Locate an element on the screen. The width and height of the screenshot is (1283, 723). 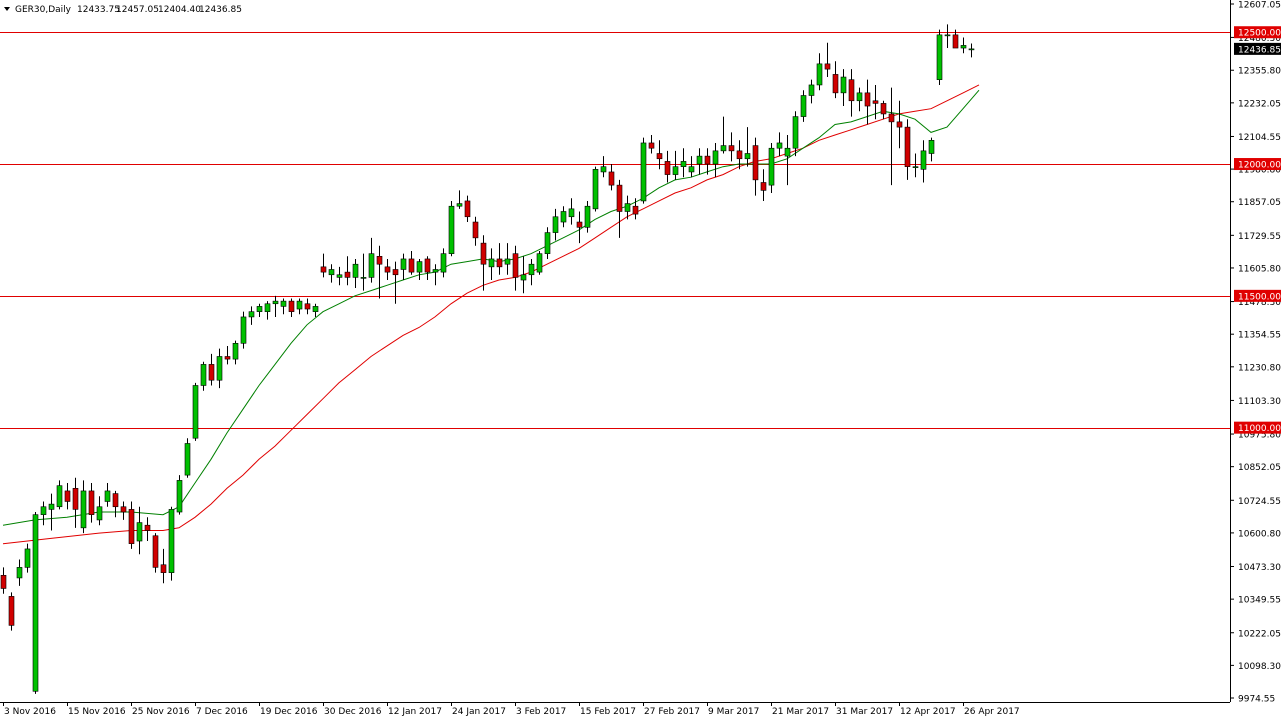
price-tick-label: 11605.80 is located at coordinates (1259, 269).